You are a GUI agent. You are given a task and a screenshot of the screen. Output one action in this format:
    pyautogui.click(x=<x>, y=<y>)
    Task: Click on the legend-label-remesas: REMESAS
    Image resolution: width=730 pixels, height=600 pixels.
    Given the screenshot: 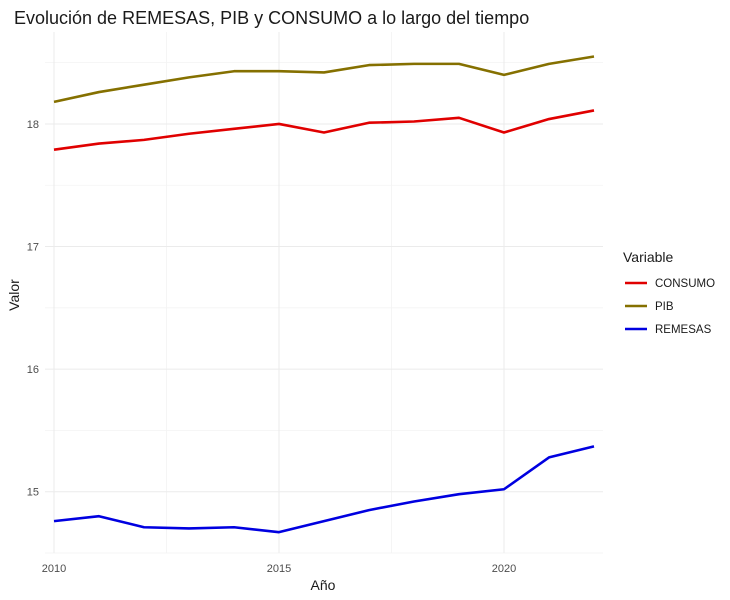 What is the action you would take?
    pyautogui.click(x=683, y=330)
    